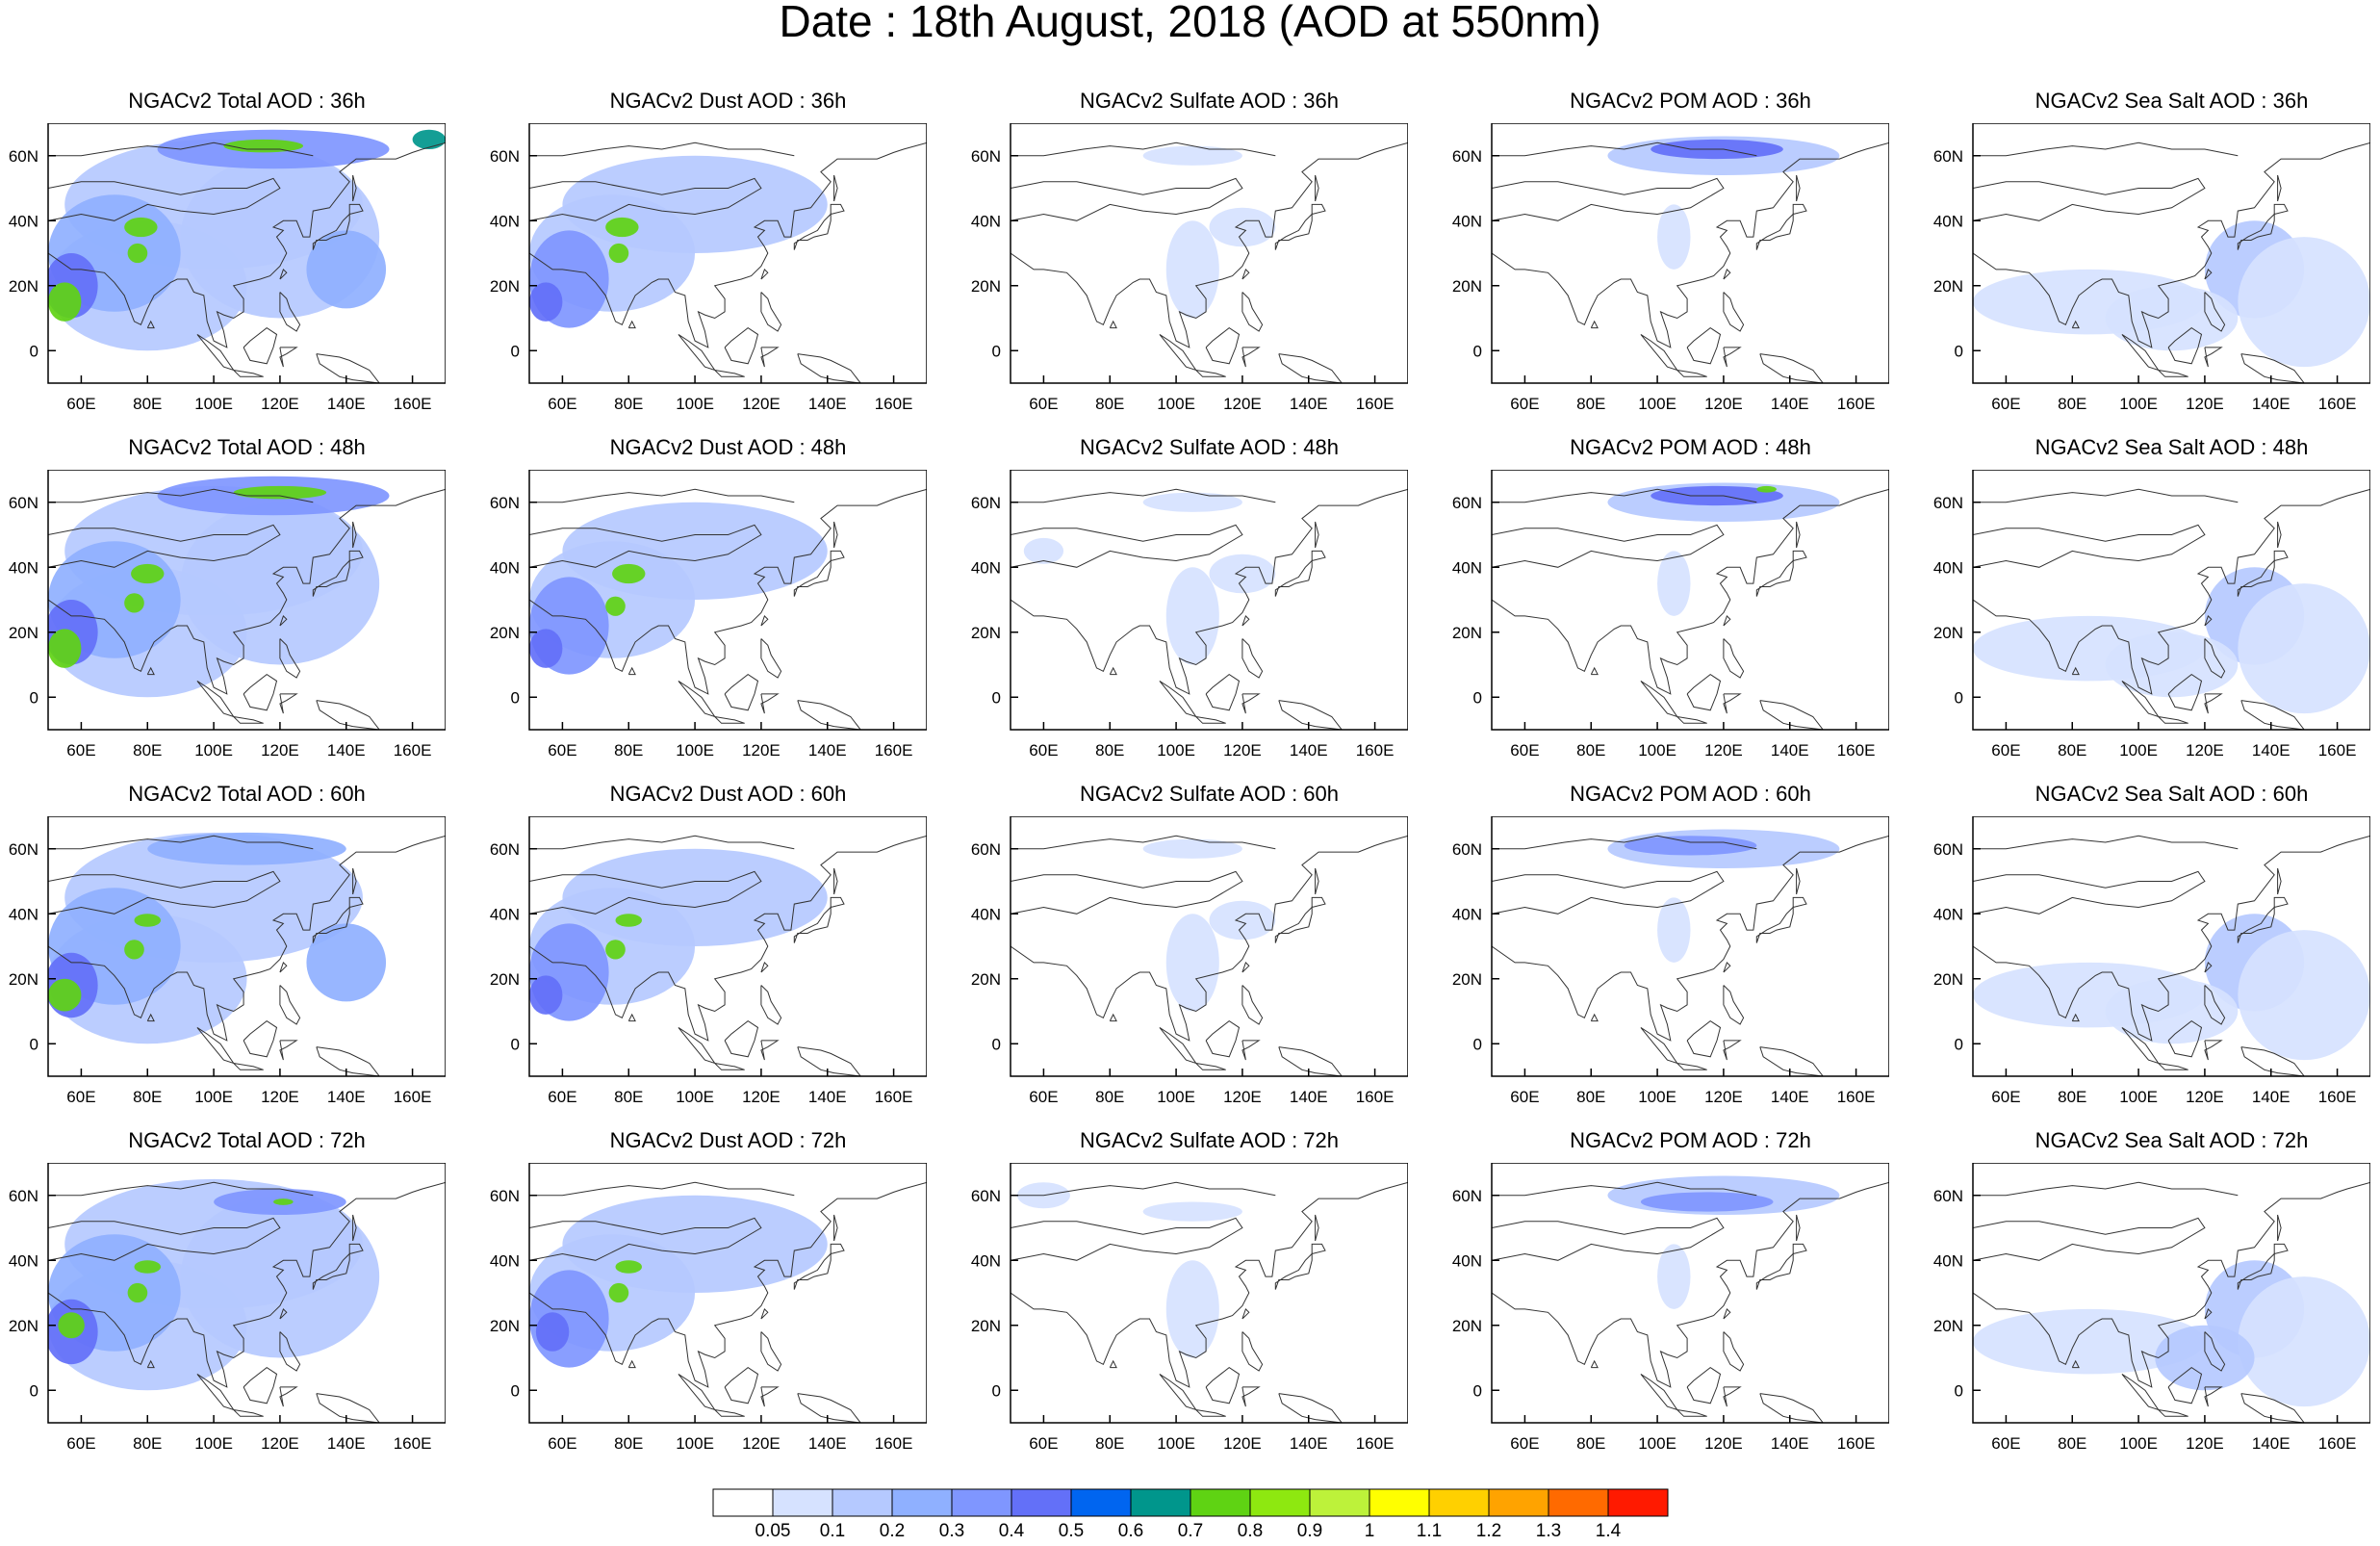 The height and width of the screenshot is (1546, 2380). I want to click on colorbar-label: 0.4, so click(1012, 1531).